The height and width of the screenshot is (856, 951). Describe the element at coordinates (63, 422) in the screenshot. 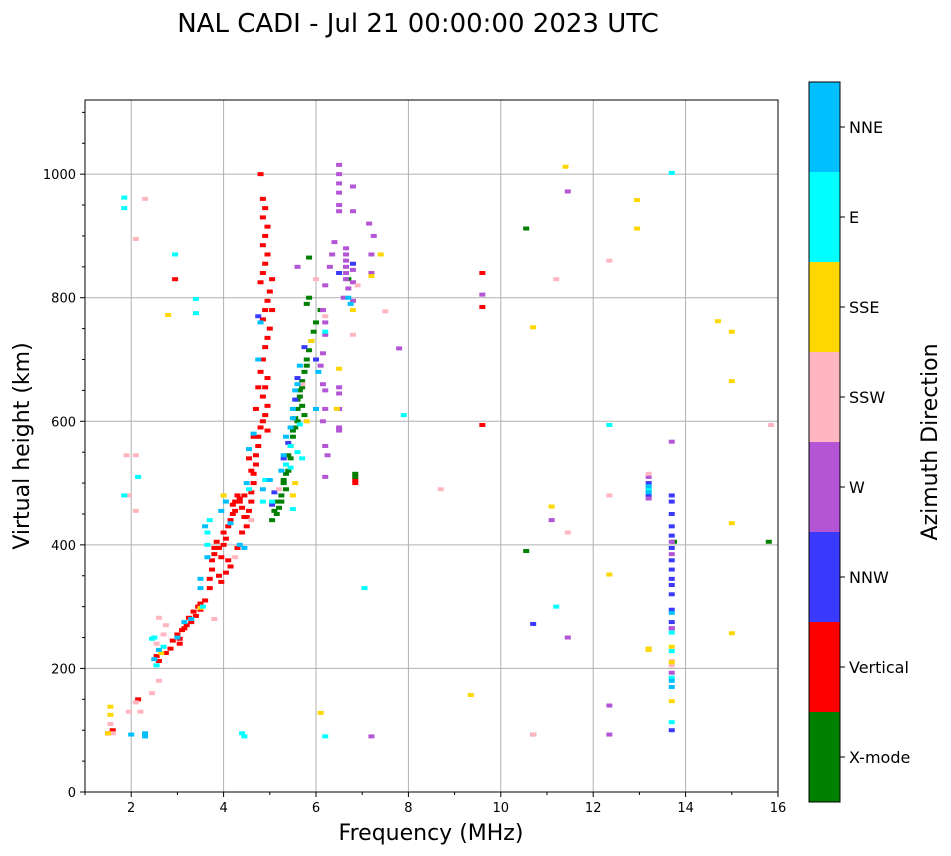

I see `y-tick-label: 600` at that location.